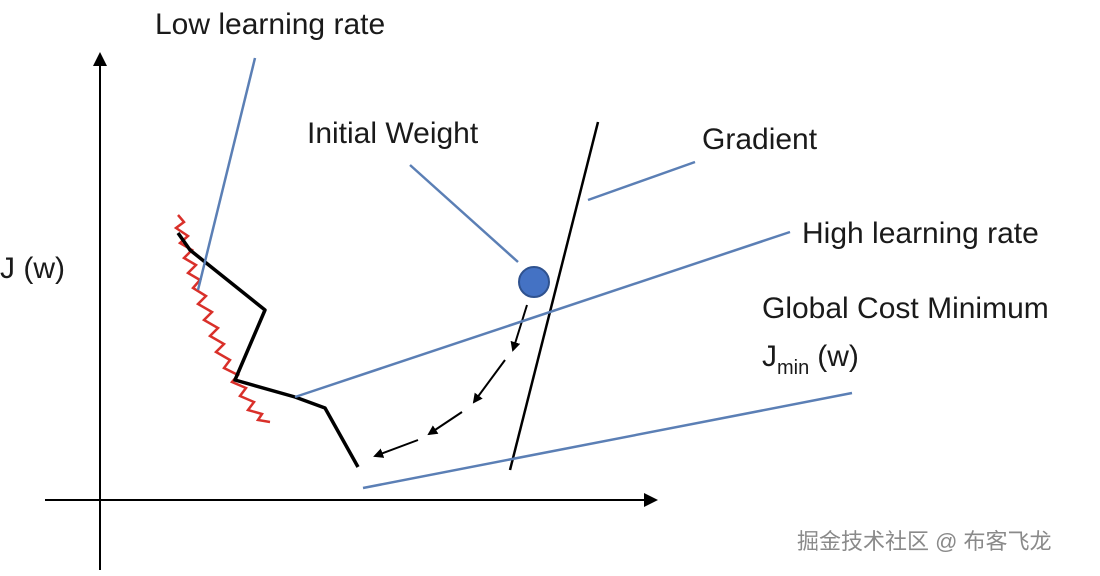 Image resolution: width=1100 pixels, height=576 pixels. Describe the element at coordinates (838, 356) in the screenshot. I see `argument: (w)` at that location.